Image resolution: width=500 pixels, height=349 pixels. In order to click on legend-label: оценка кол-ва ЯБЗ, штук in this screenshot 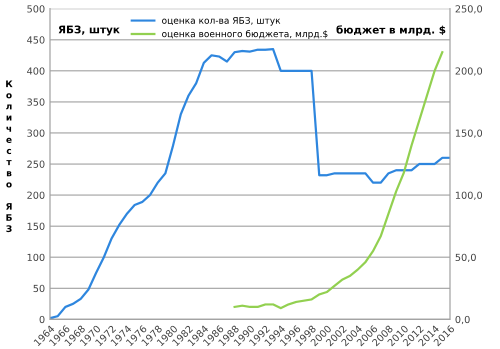, I will do `click(221, 21)`.